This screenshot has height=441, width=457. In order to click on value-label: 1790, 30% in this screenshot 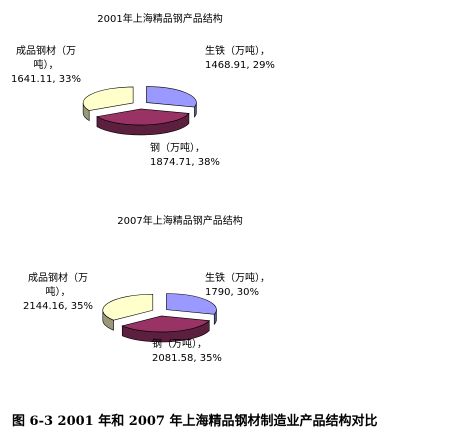, I will do `click(232, 292)`.